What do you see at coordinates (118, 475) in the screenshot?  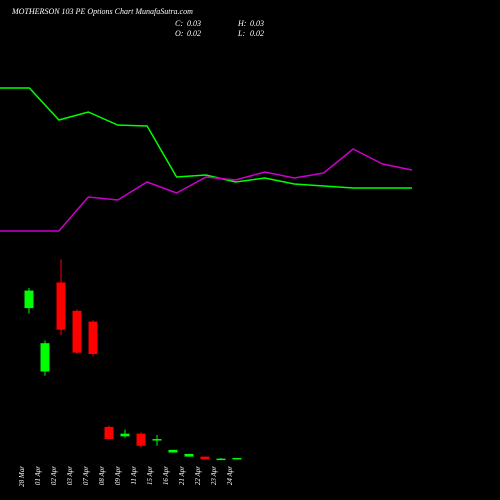 I see `x-tick-label: 09 Apr` at bounding box center [118, 475].